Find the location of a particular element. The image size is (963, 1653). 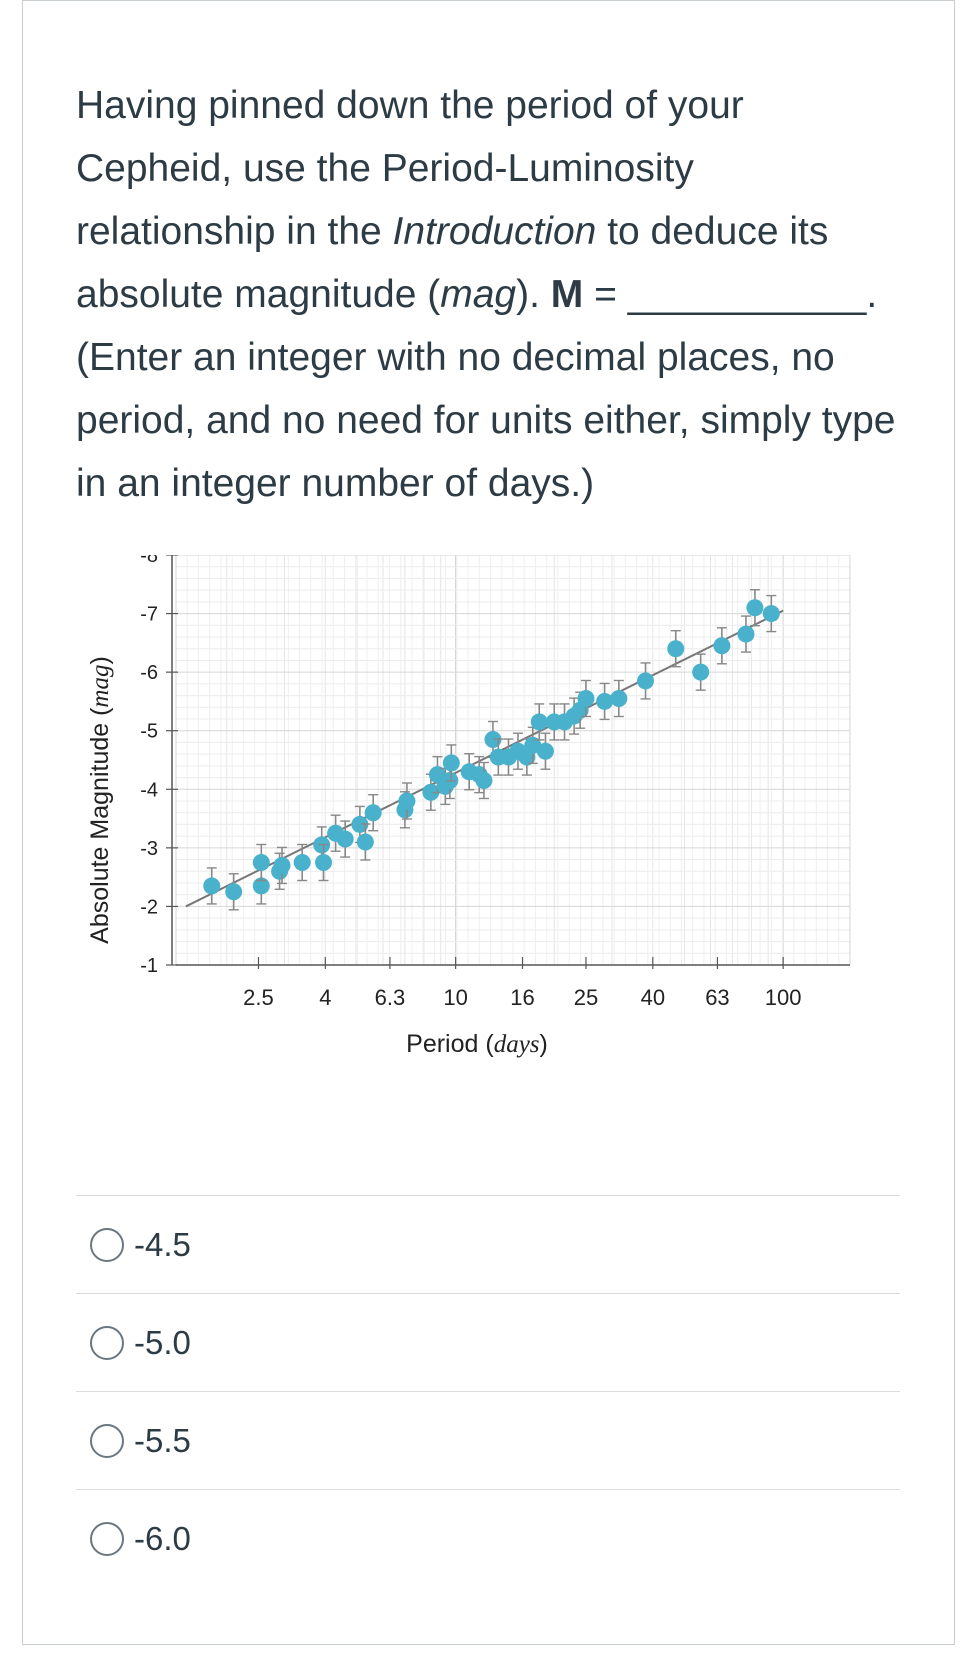

answer-option-label: -5.5 is located at coordinates (162, 1440).